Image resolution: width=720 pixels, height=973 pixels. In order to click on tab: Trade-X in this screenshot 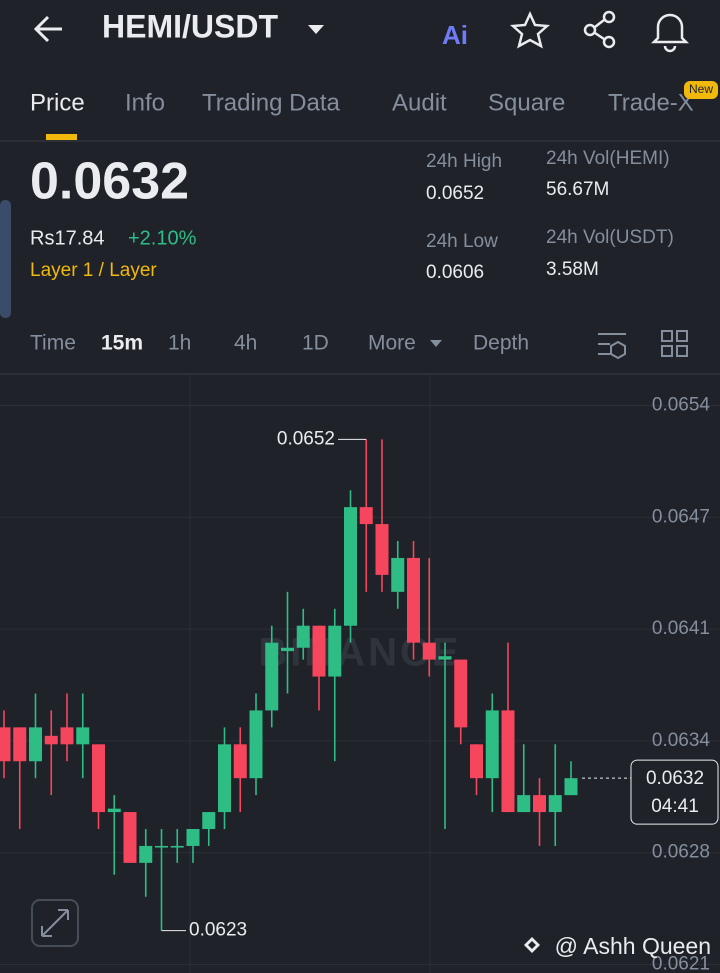, I will do `click(651, 102)`.